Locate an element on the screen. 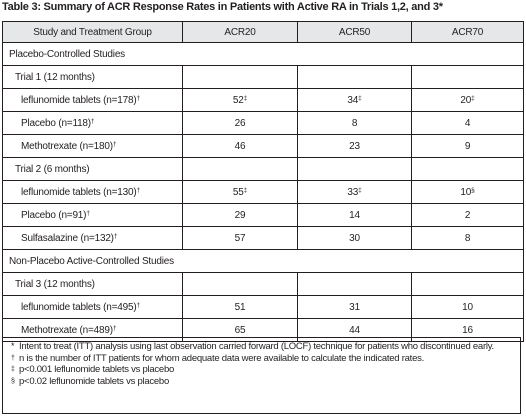 Image resolution: width=526 pixels, height=417 pixels. acr20-value: 65 is located at coordinates (240, 330).